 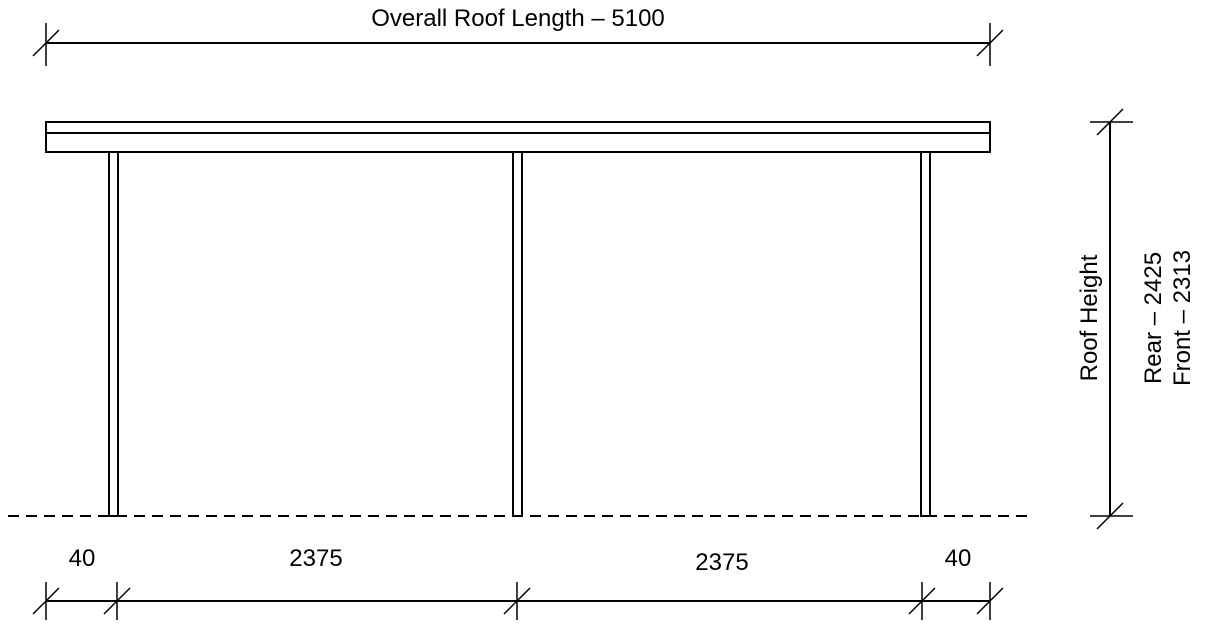 I want to click on overall-length-tick-right, so click(x=990, y=43).